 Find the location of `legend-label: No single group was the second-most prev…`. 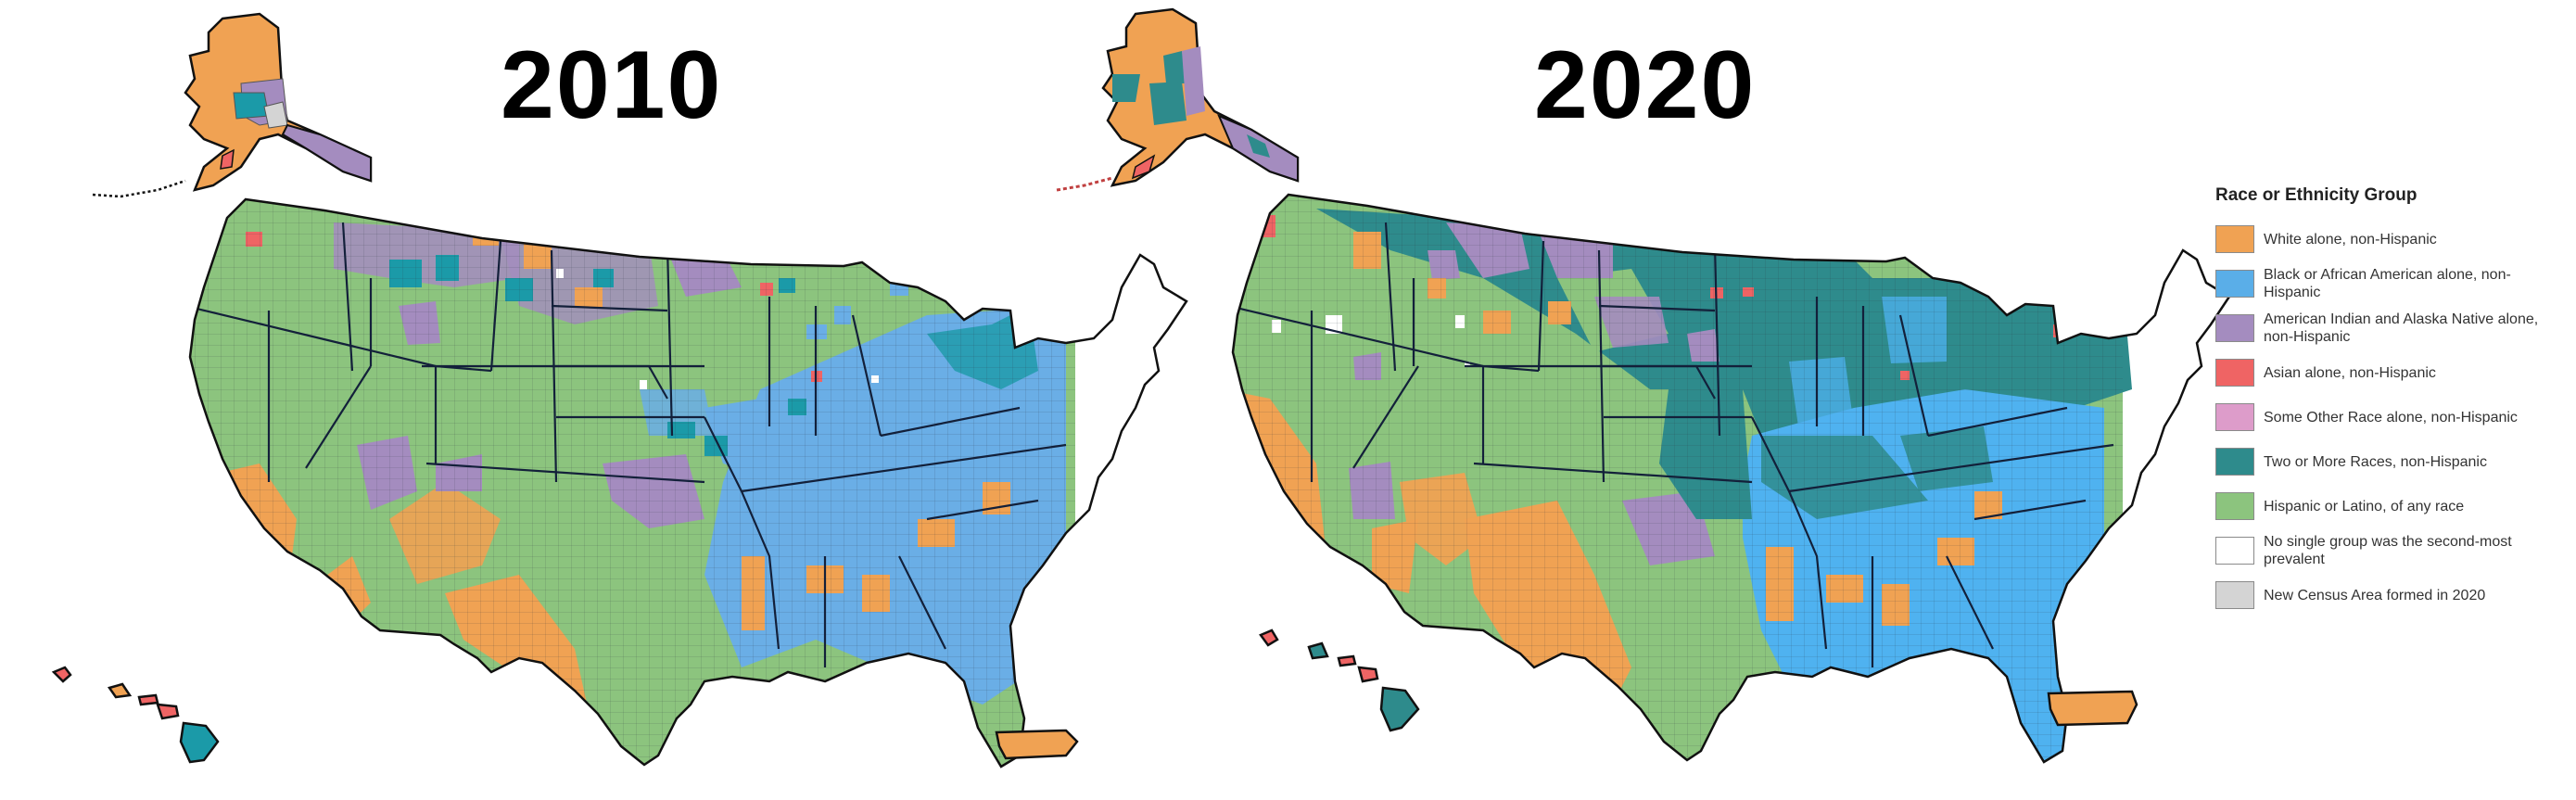

legend-label: No single group was the second-most prev… is located at coordinates (2388, 551).